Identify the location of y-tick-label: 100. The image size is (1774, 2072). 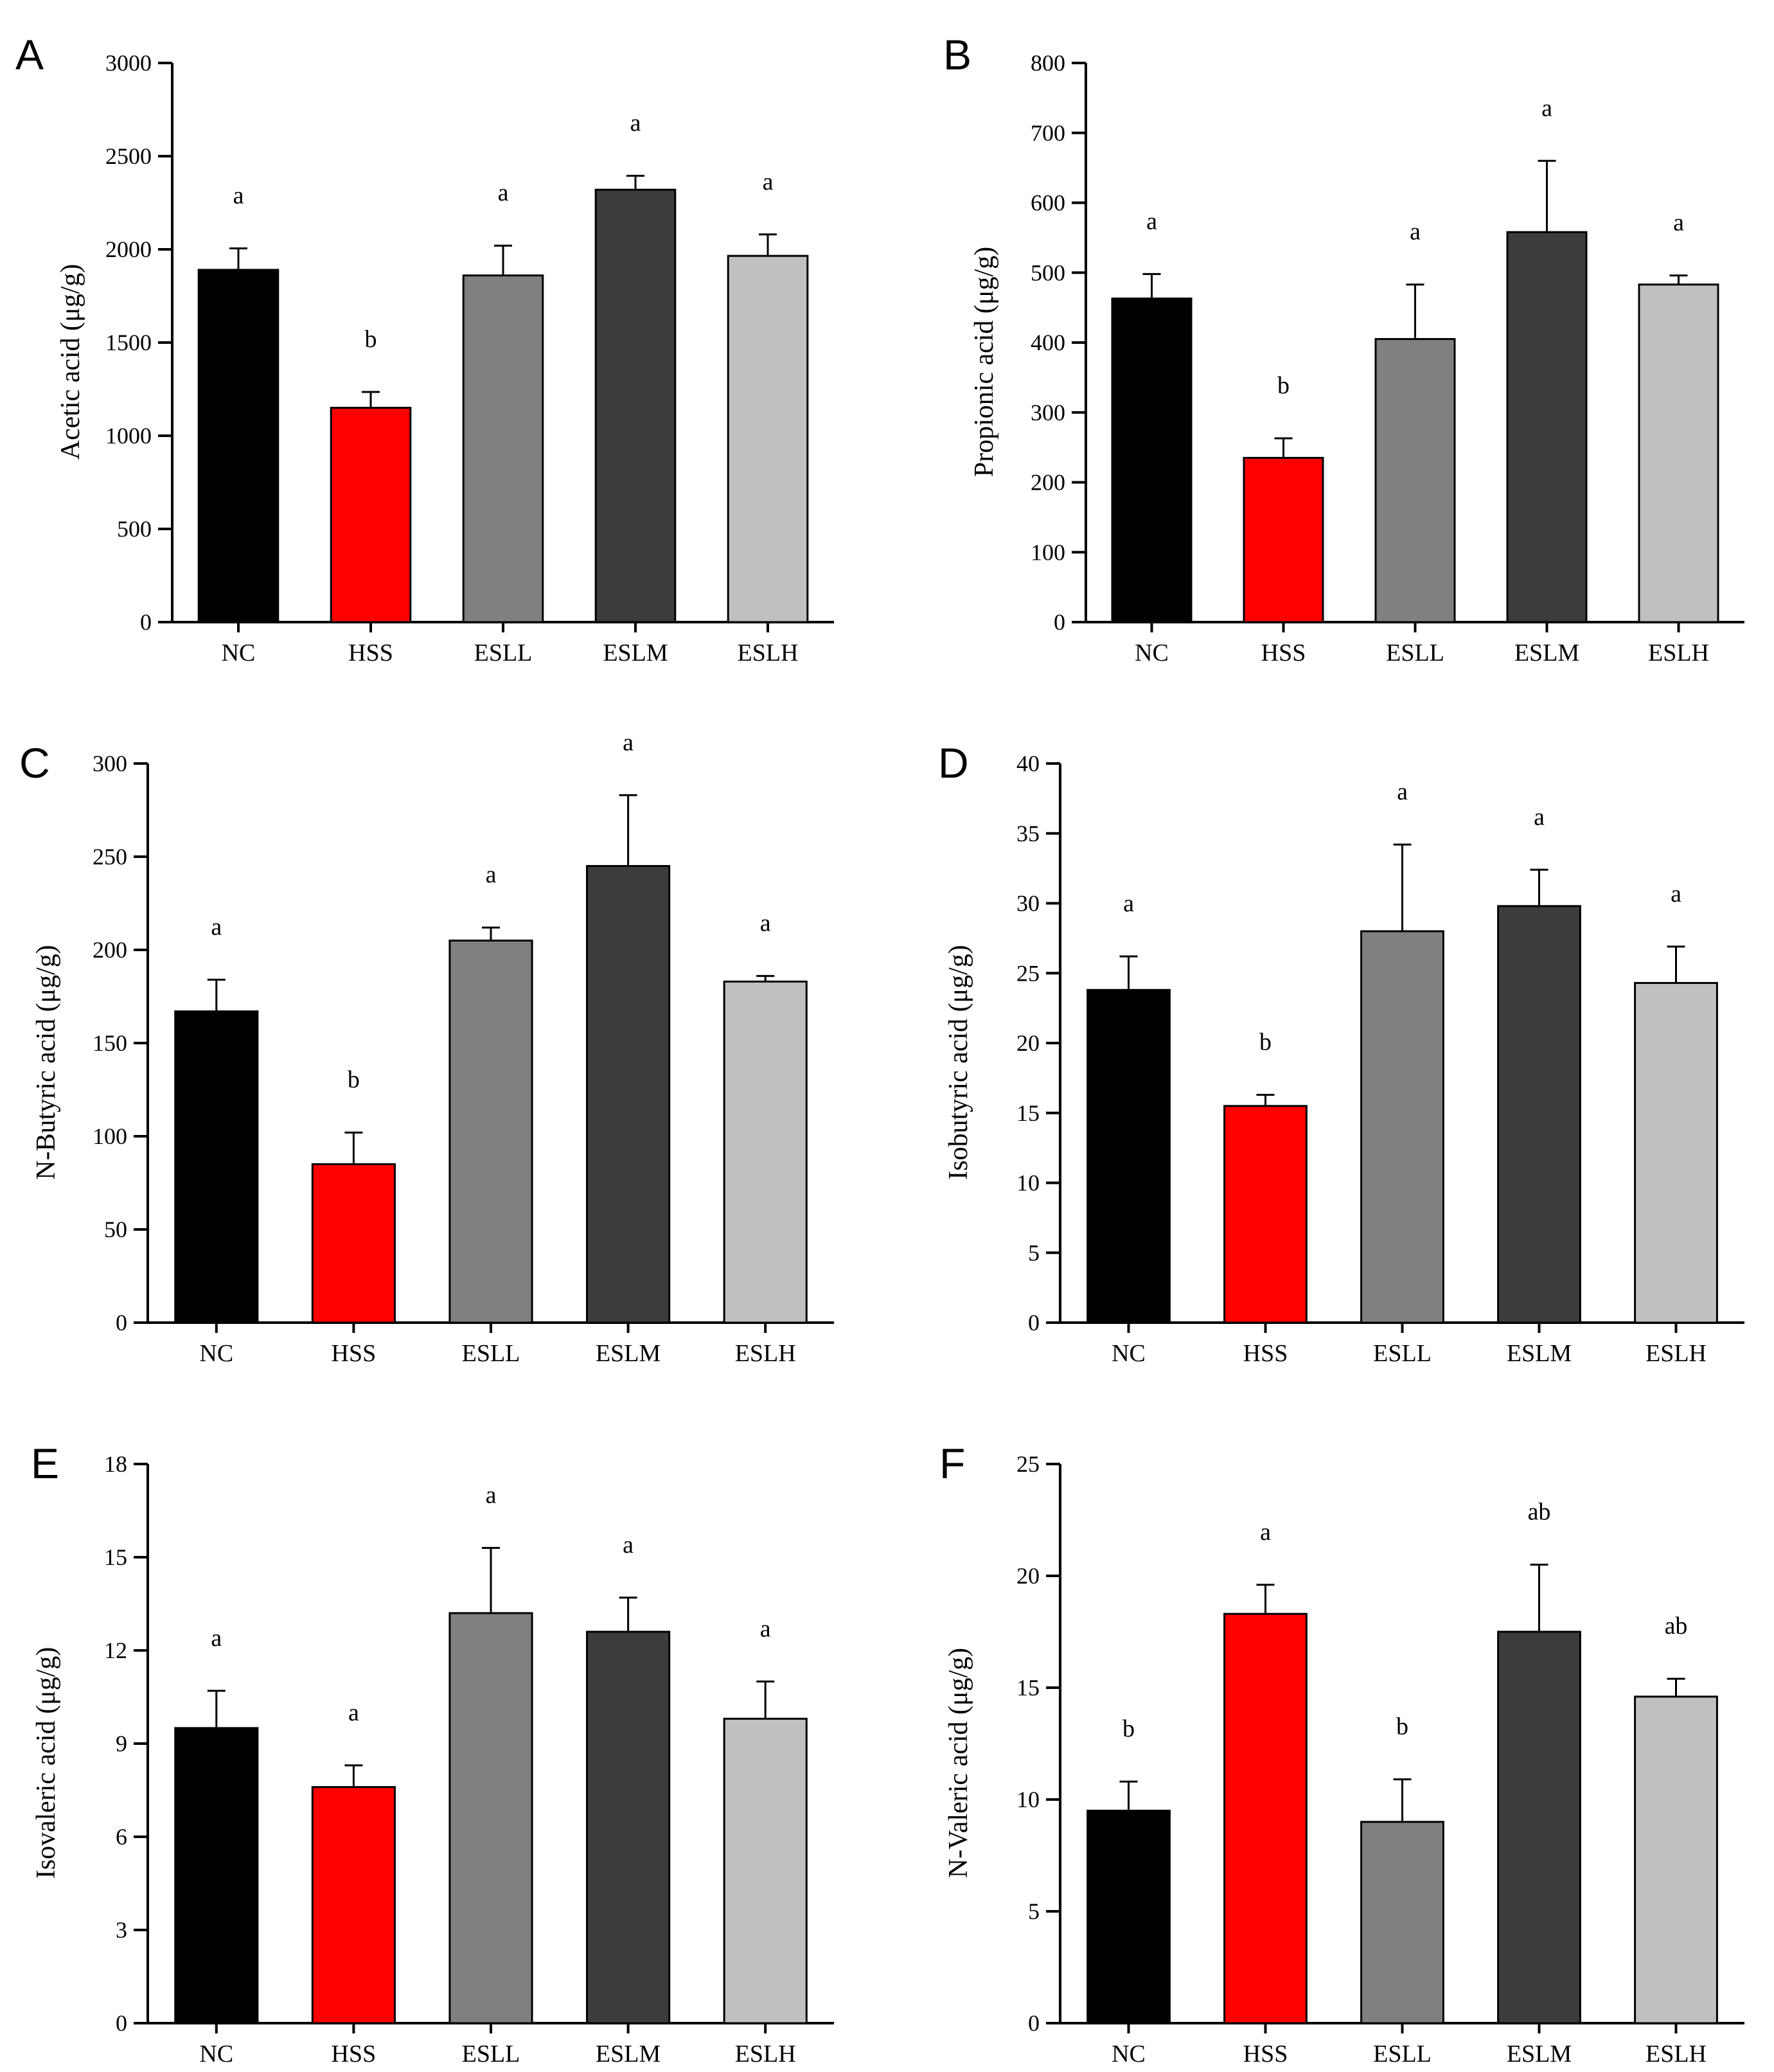
(110, 1136).